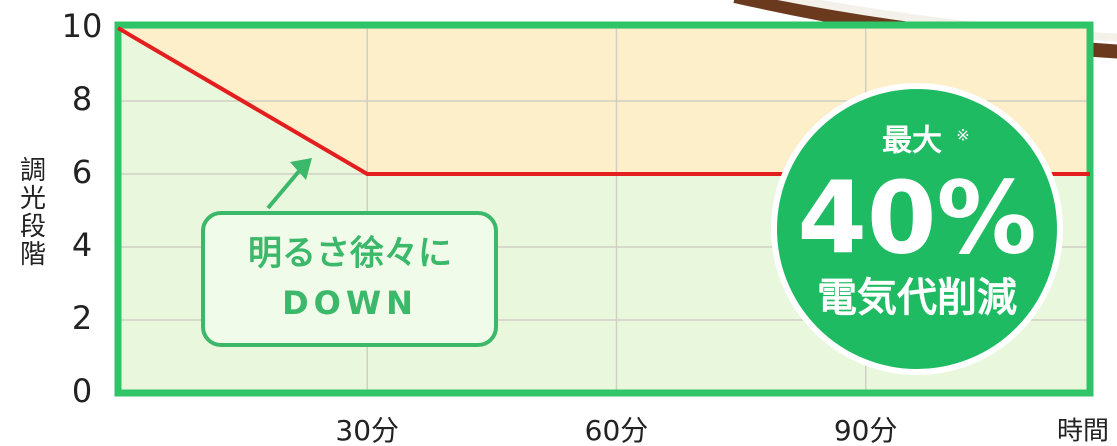 This screenshot has height=446, width=1117. What do you see at coordinates (301, 169) in the screenshot?
I see `callout-arrowhead` at bounding box center [301, 169].